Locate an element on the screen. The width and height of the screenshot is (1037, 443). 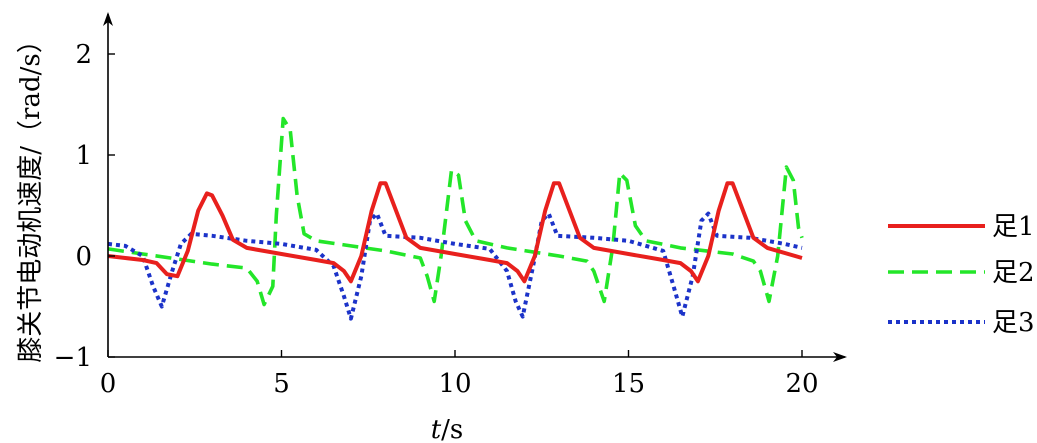
x-axis-label-unit: /s is located at coordinates (452, 429).